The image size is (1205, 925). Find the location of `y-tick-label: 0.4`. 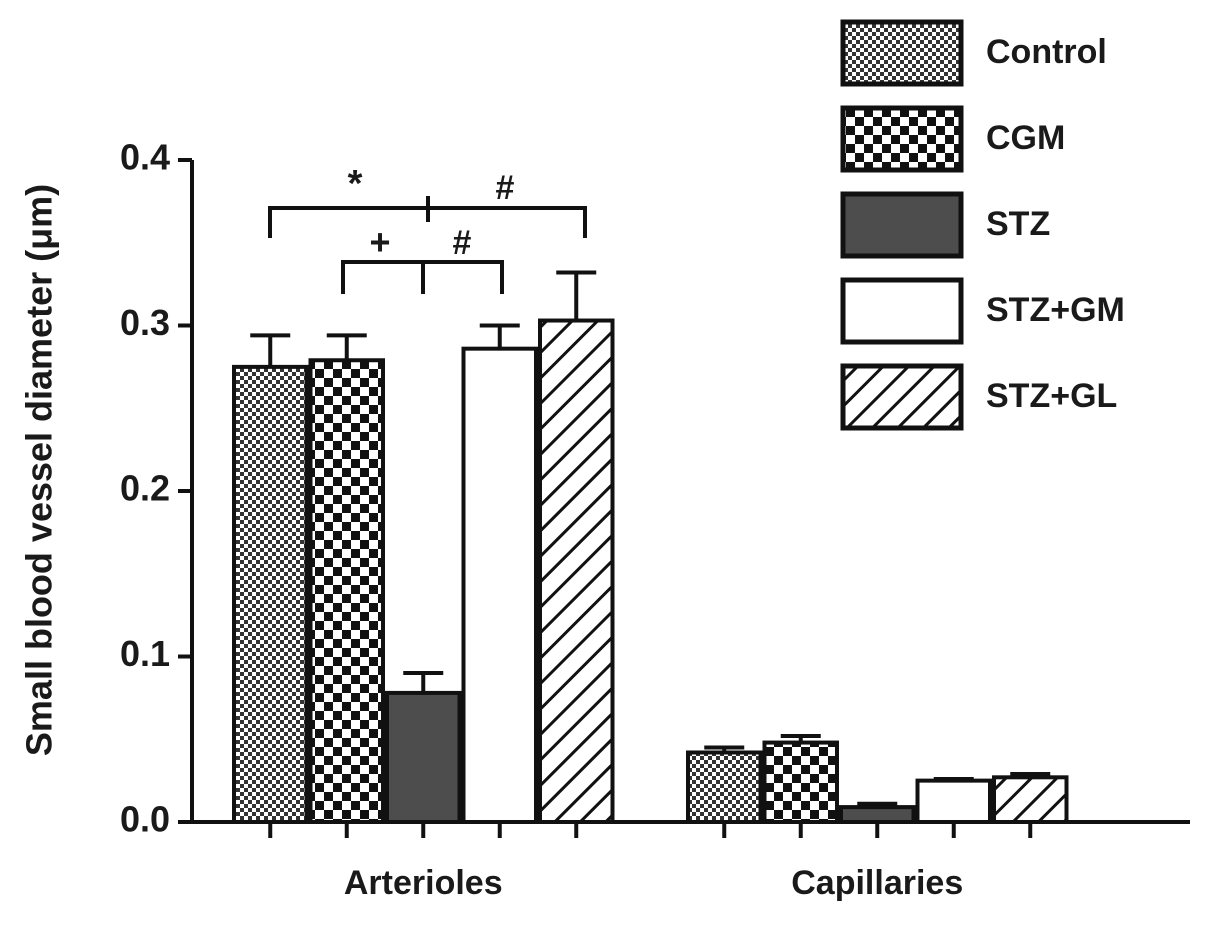

y-tick-label: 0.4 is located at coordinates (145, 157).